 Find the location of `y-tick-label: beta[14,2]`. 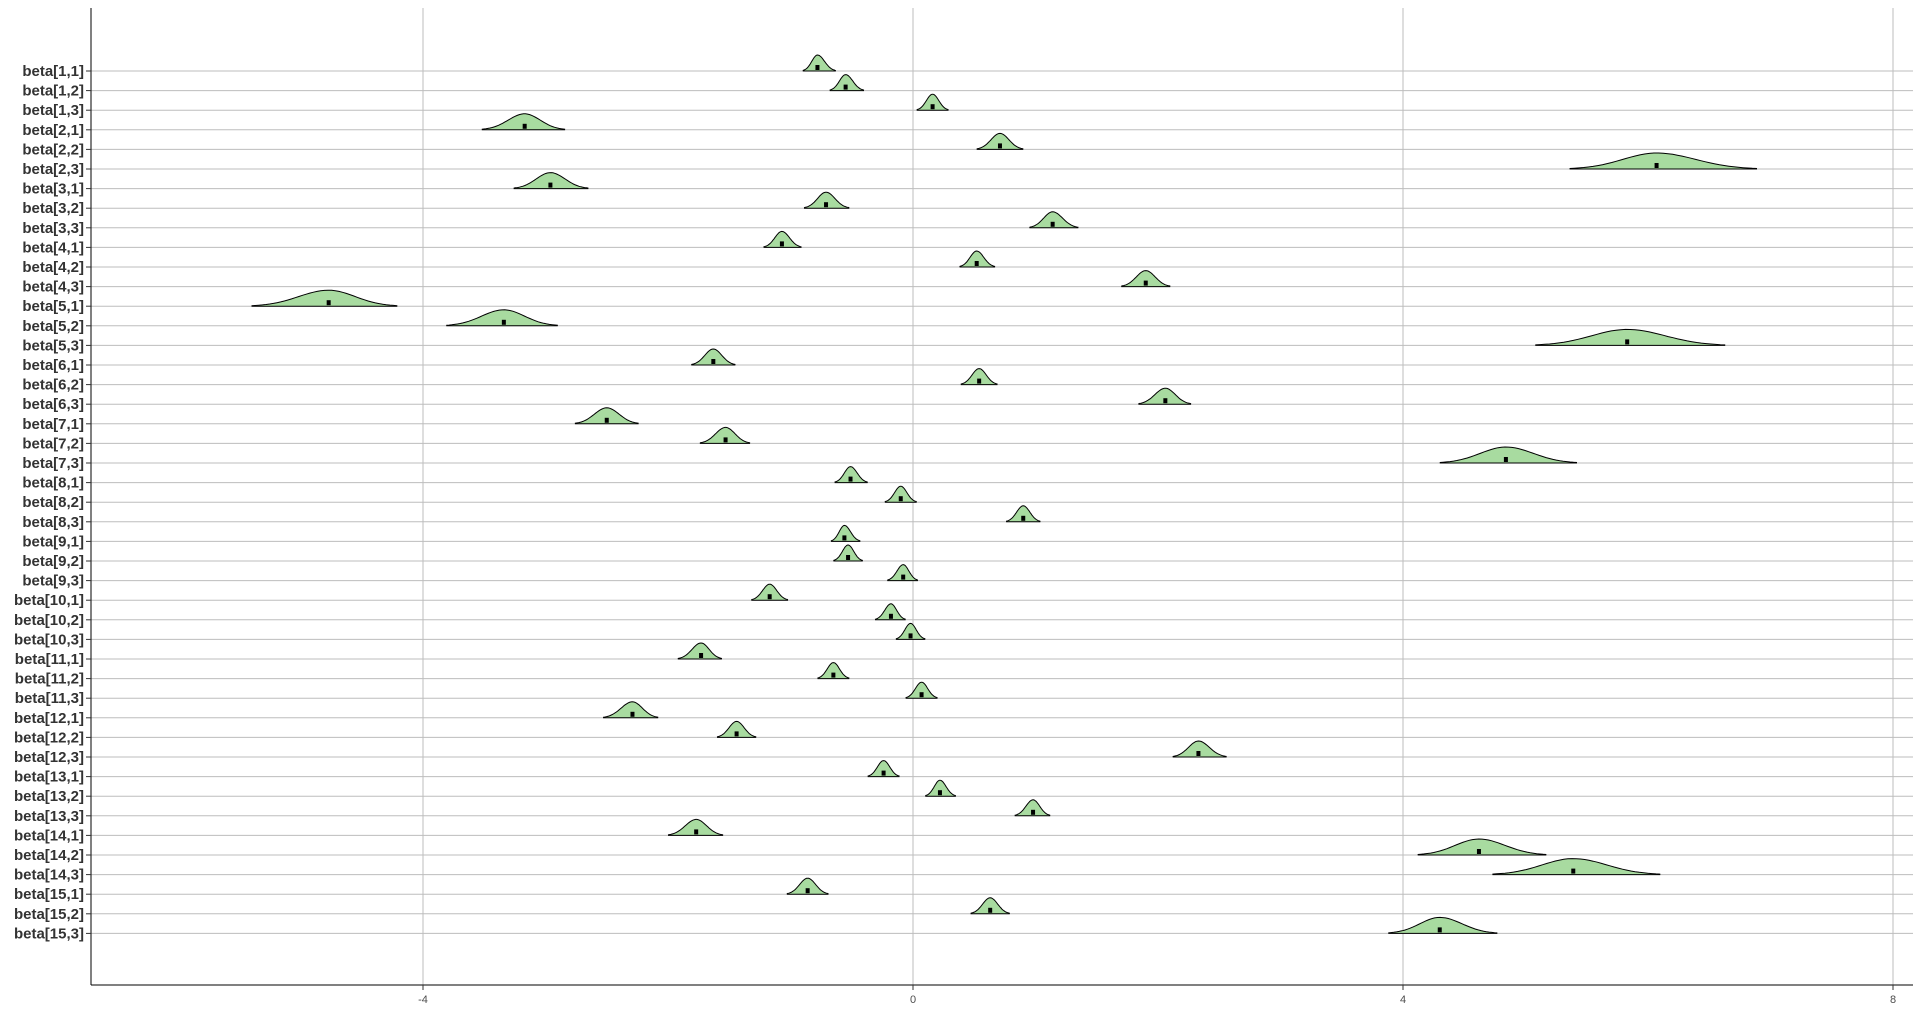

y-tick-label: beta[14,2] is located at coordinates (49, 855).